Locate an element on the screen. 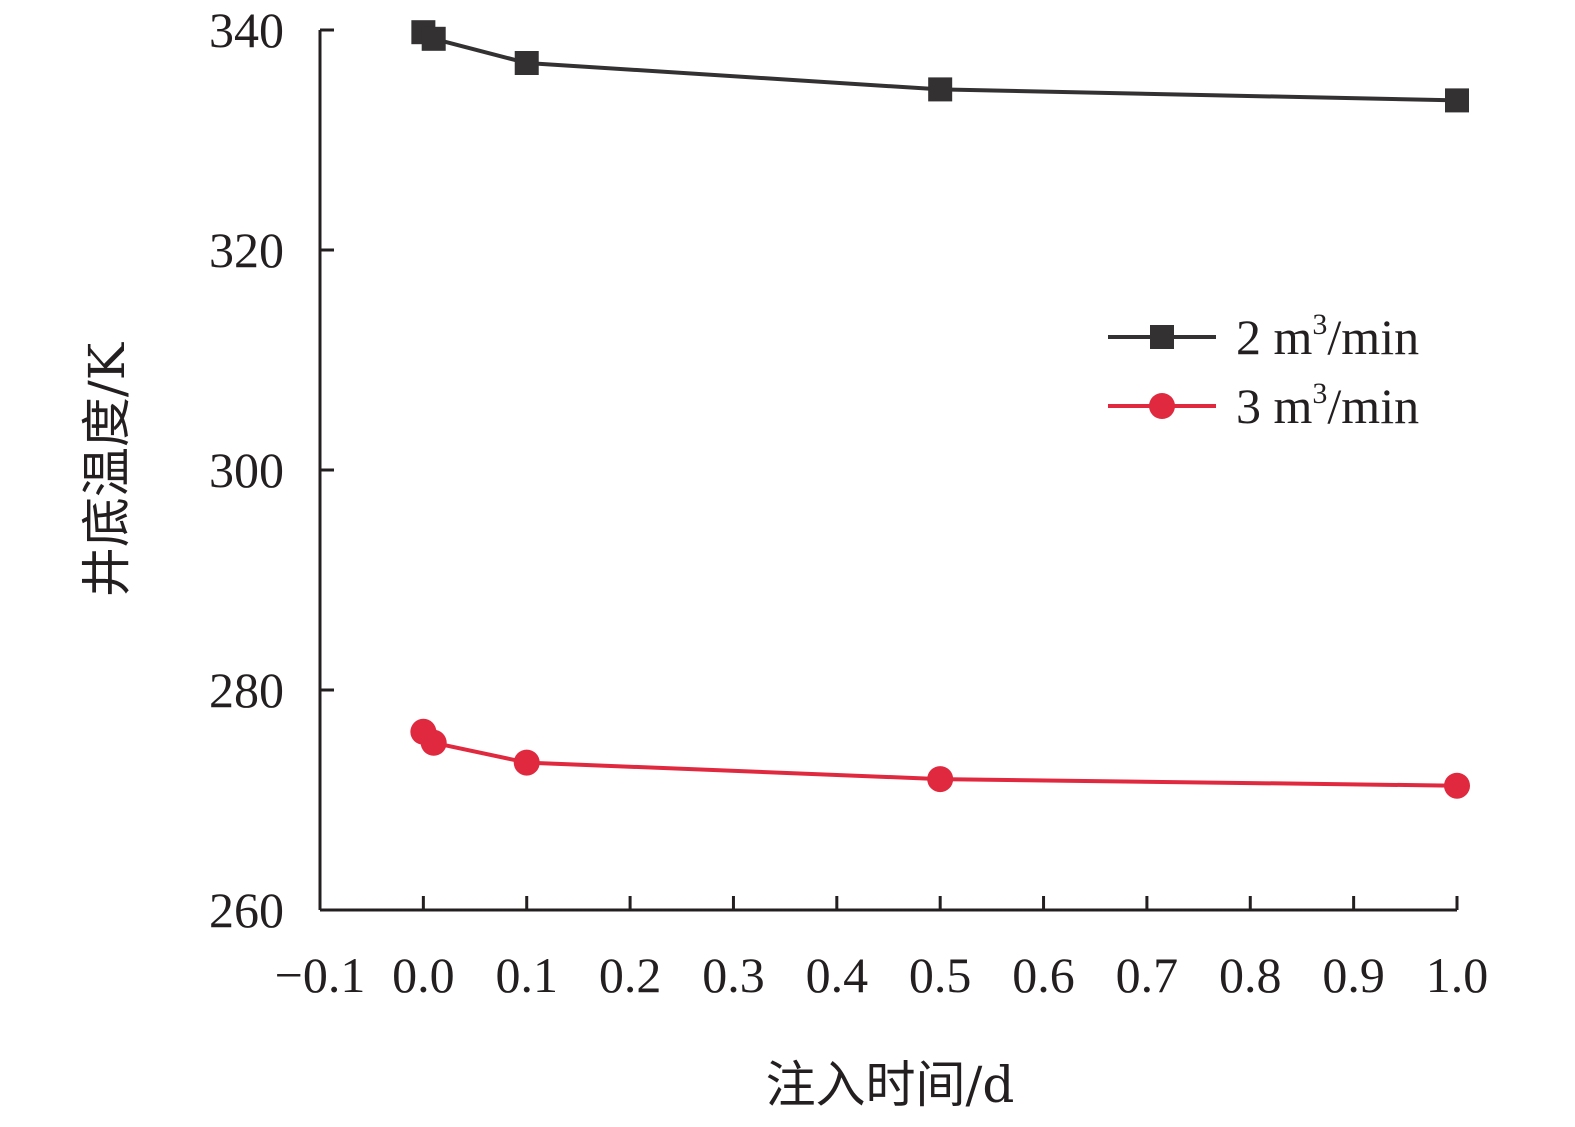 Image resolution: width=1575 pixels, height=1127 pixels. legend-label: 2 m3/min is located at coordinates (1327, 336).